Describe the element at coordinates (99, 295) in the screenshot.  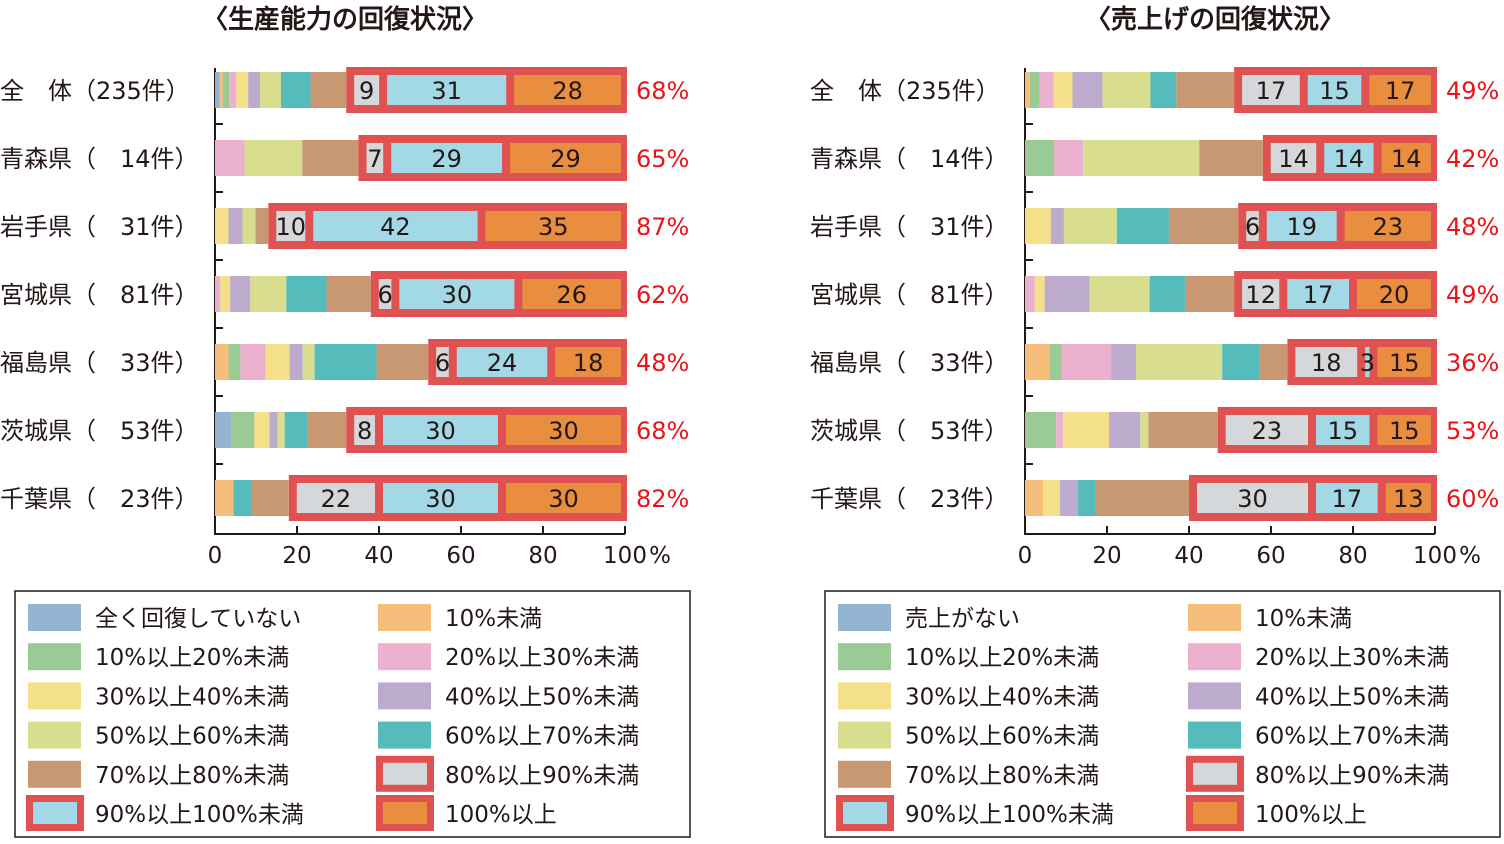
I see `category-label: 宮城県（ 81件）` at that location.